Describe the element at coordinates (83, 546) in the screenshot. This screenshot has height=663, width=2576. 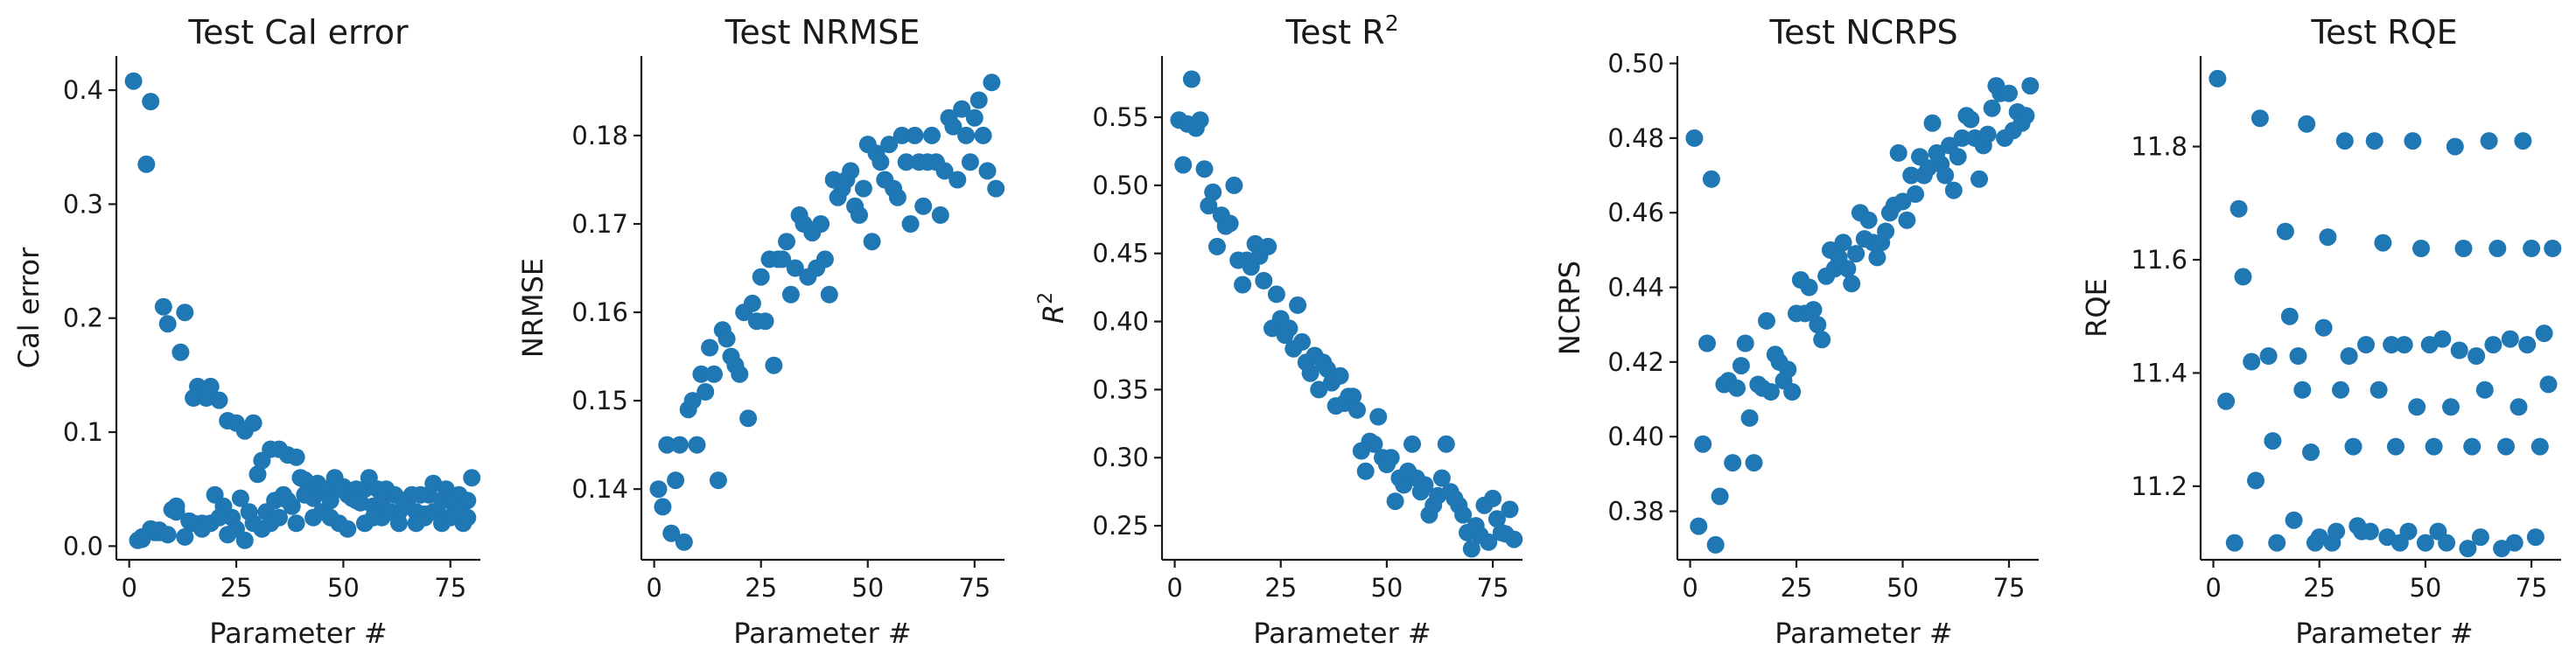
I see `y-tick-label: 0.0` at that location.